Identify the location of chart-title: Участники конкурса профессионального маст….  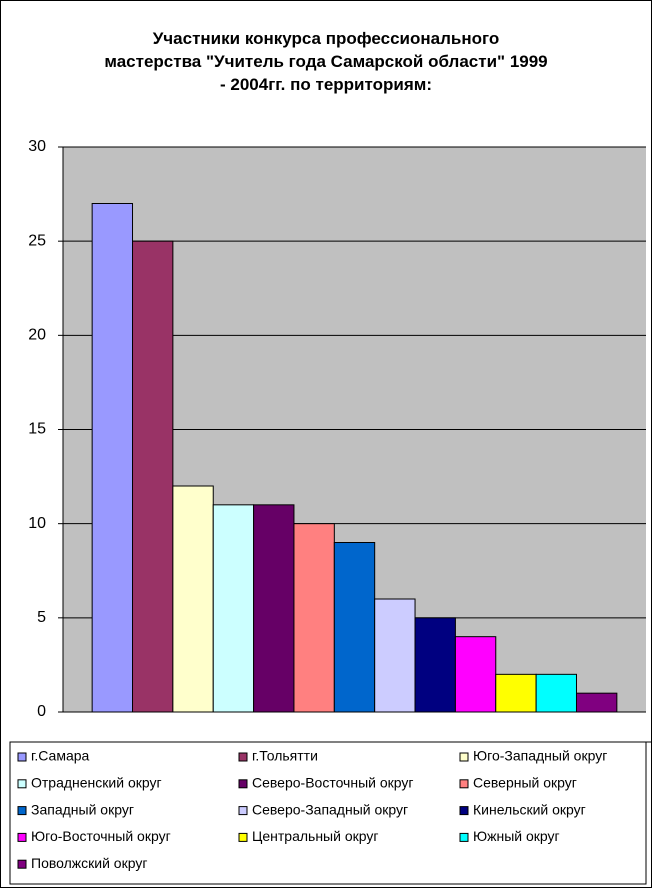
(325, 61).